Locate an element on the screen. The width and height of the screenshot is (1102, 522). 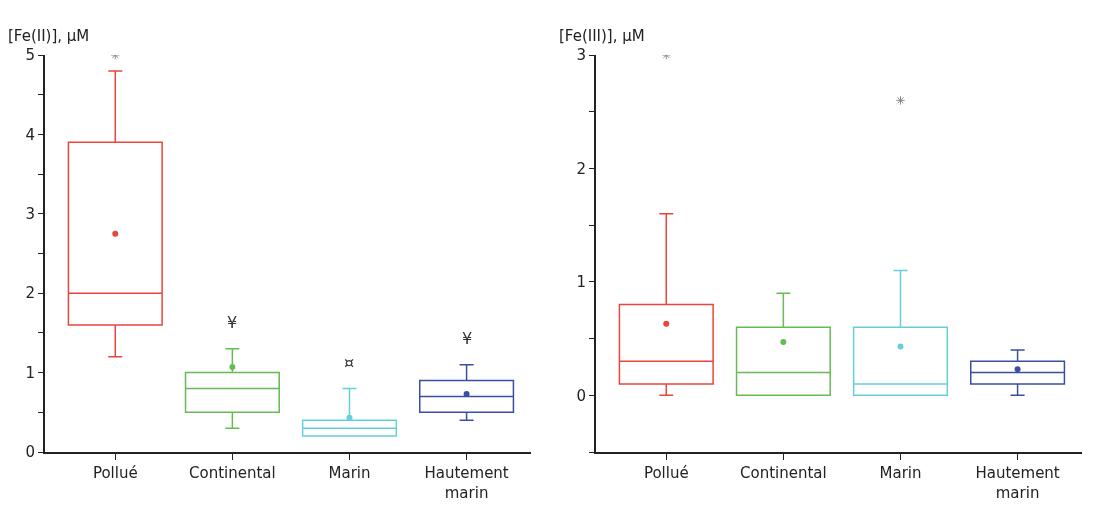
y-tick-label: 5 is located at coordinates (30, 55).